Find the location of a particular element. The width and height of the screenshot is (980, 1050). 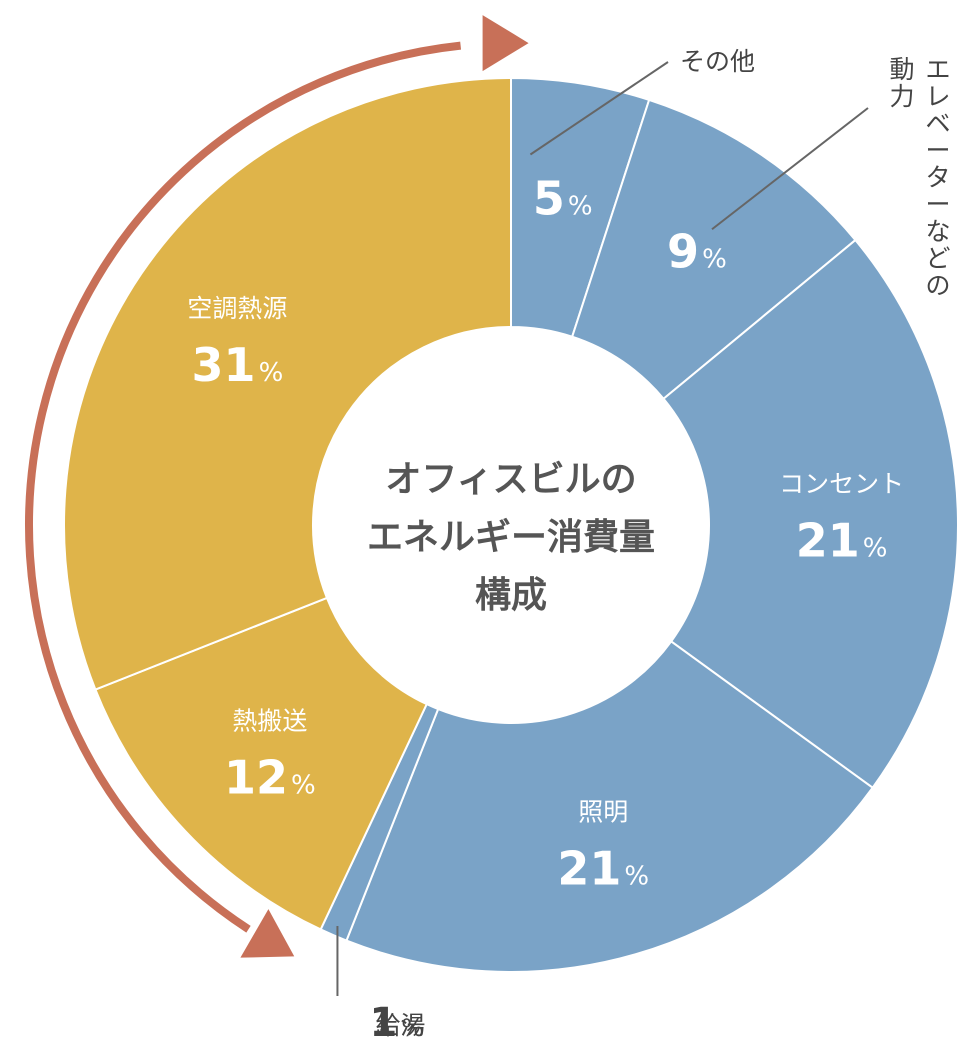

center-title-line-2: 構成 is located at coordinates (511, 595).